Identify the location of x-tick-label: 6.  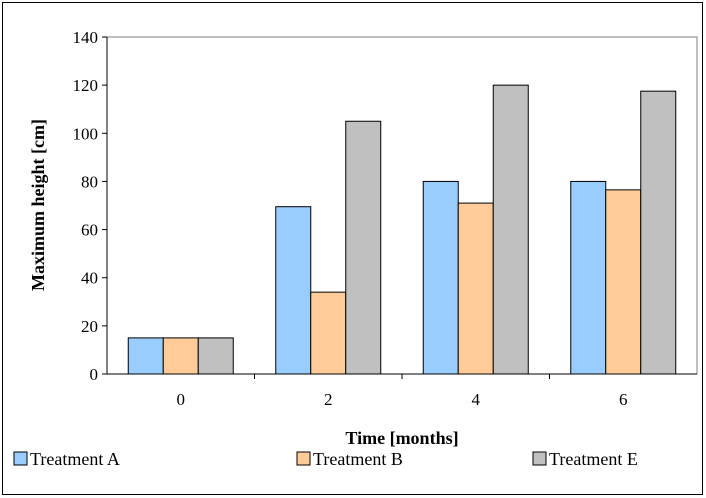
(623, 399).